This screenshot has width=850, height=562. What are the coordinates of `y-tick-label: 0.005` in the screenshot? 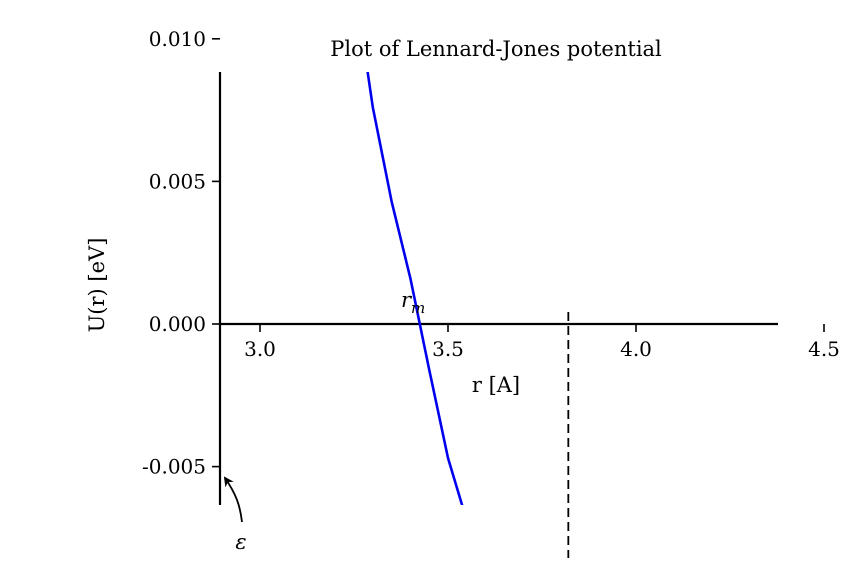 It's located at (177, 181).